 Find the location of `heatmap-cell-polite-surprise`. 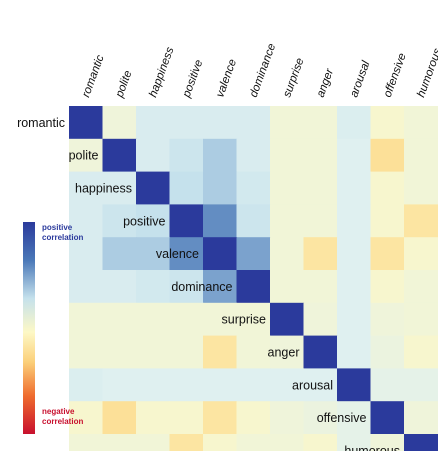

heatmap-cell-polite-surprise is located at coordinates (287, 155).